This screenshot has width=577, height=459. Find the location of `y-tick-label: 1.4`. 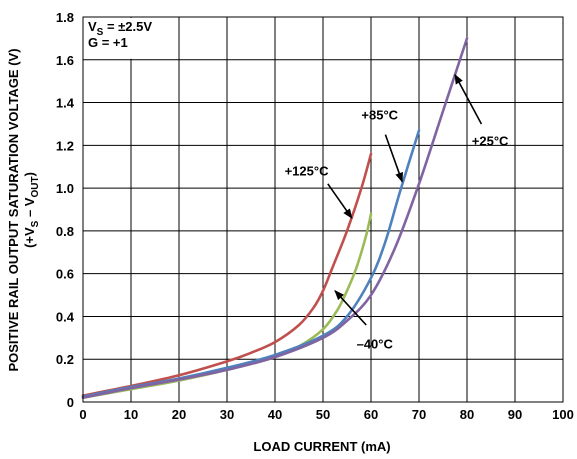

y-tick-label: 1.4 is located at coordinates (65, 103).